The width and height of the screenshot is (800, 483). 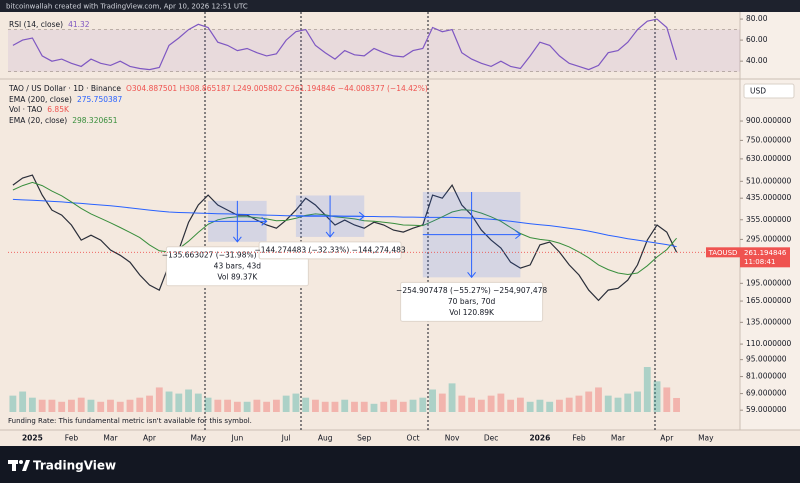 I want to click on measure-label: −135.663027 (−31.98%) −135,663,027, so click(x=237, y=254).